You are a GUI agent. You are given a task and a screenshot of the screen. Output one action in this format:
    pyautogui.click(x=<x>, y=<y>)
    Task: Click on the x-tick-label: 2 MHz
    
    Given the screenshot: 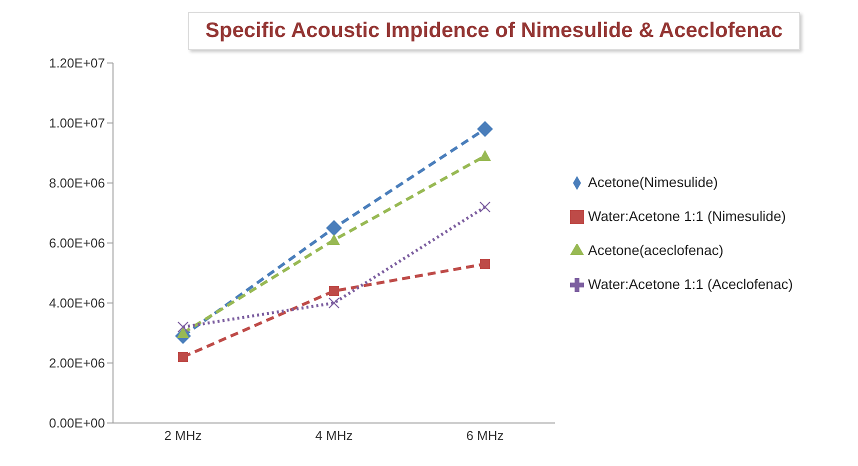 What is the action you would take?
    pyautogui.click(x=183, y=436)
    